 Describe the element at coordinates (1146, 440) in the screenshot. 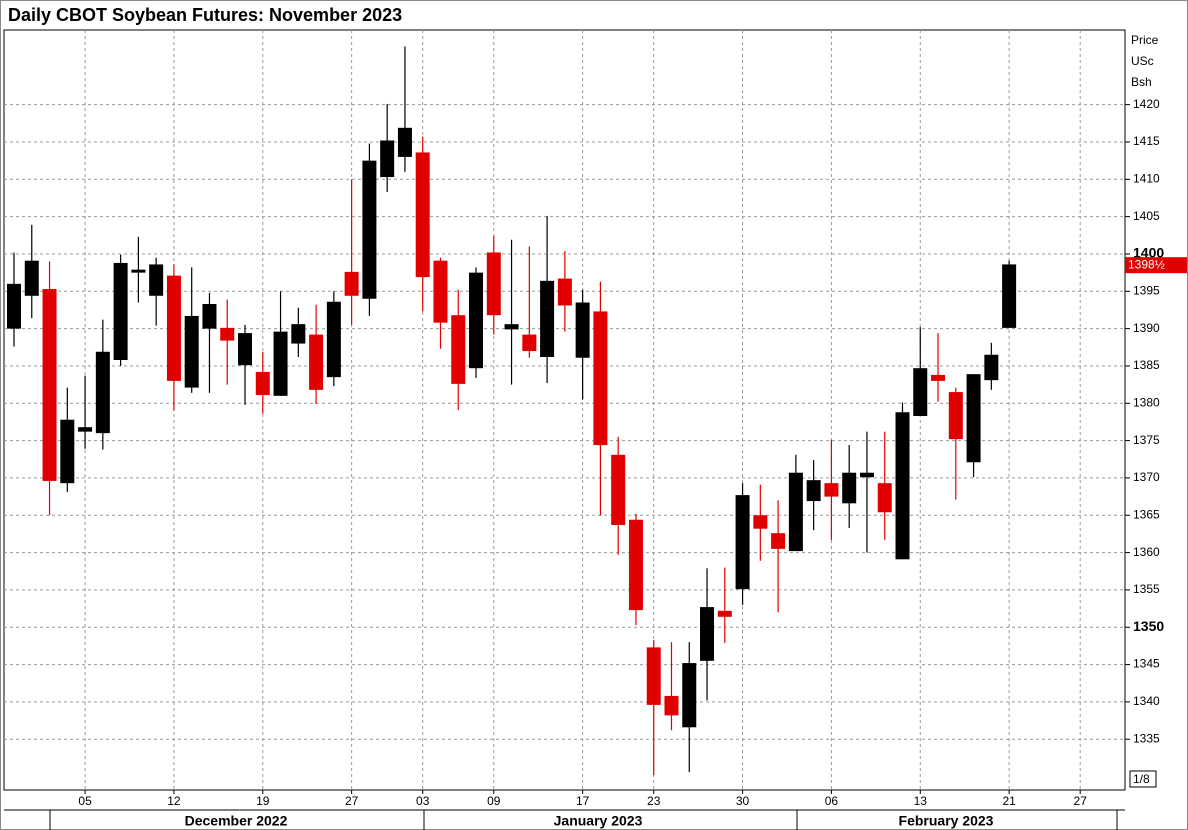

I see `y-tick-label: 1375` at that location.